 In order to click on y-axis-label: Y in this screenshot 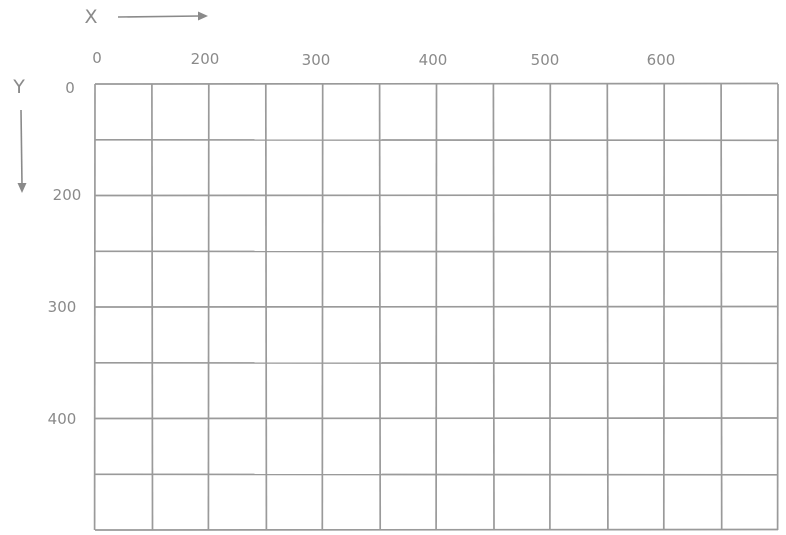, I will do `click(18, 87)`.